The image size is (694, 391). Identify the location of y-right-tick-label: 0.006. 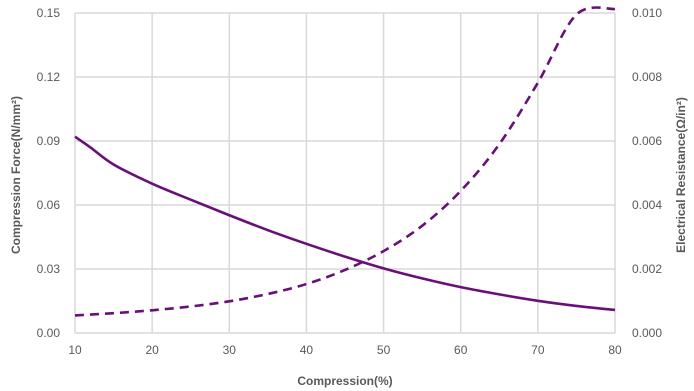
(647, 141).